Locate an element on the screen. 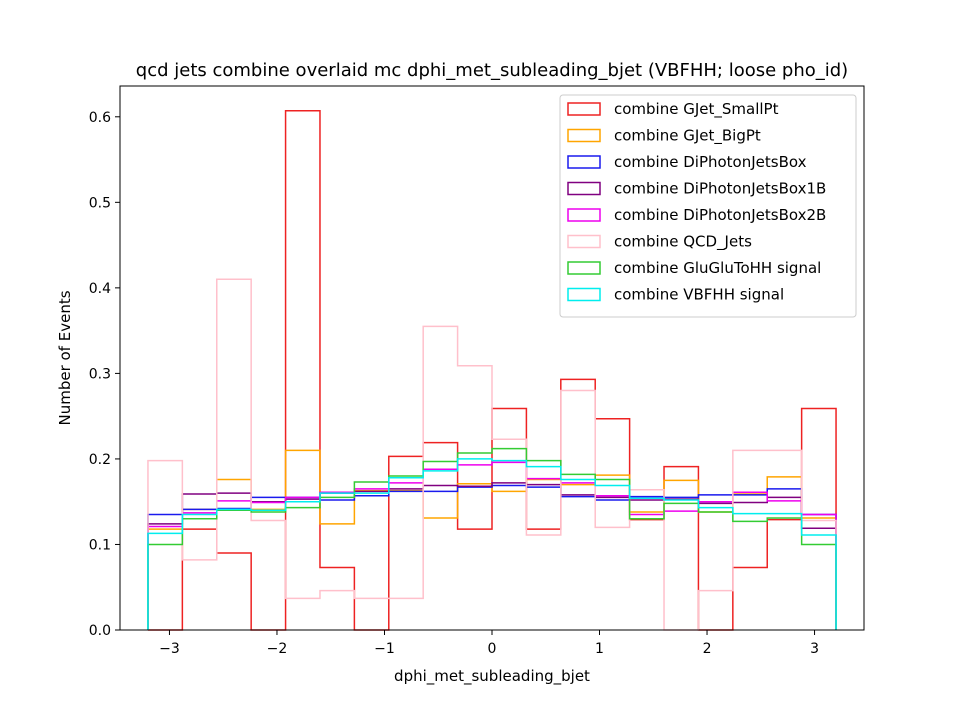 The image size is (960, 720). y-tick-label: 0.2 is located at coordinates (100, 460).